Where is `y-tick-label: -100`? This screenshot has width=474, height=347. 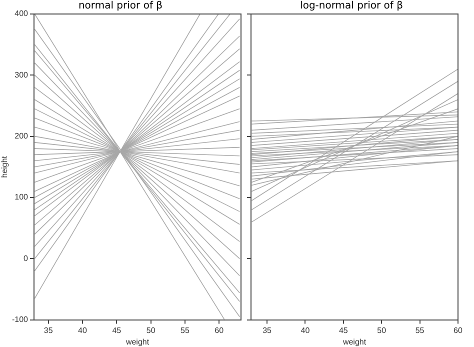
y-tick-label: -100 is located at coordinates (20, 319).